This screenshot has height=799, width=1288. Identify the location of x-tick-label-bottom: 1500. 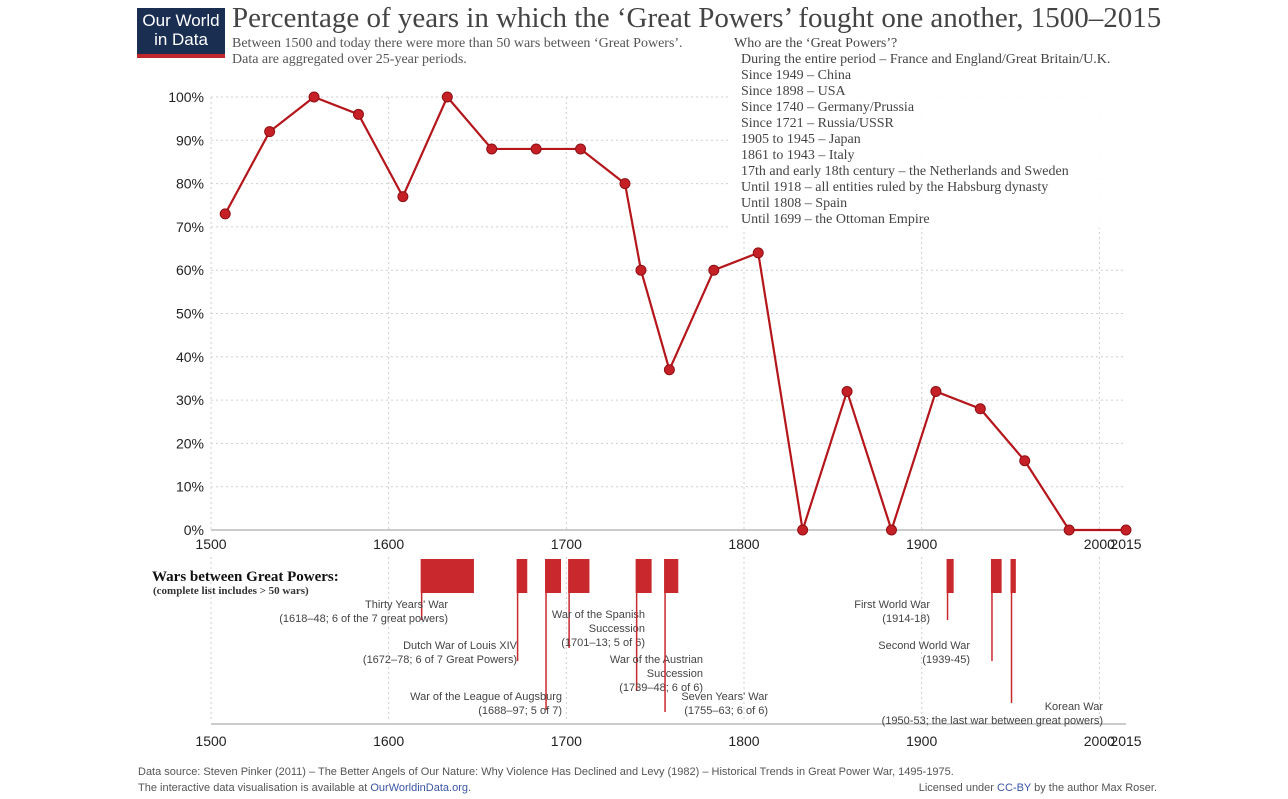
(210, 741).